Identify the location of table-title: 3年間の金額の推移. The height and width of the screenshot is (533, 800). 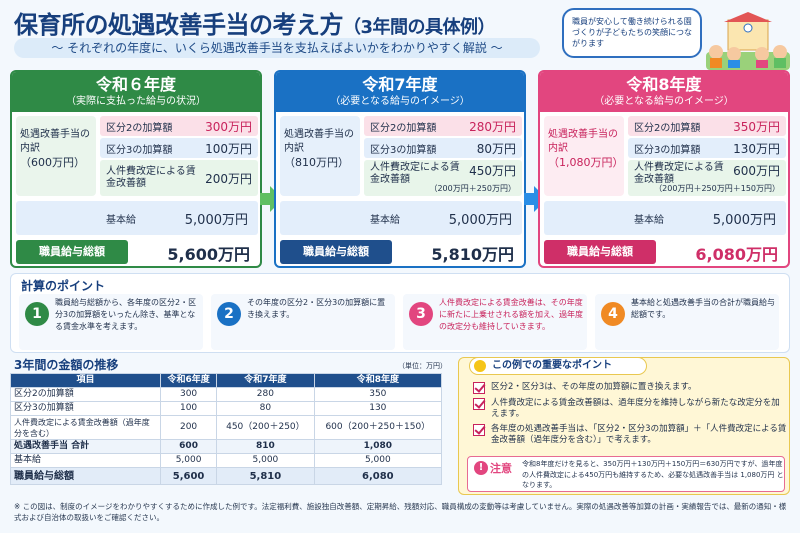
(66, 365).